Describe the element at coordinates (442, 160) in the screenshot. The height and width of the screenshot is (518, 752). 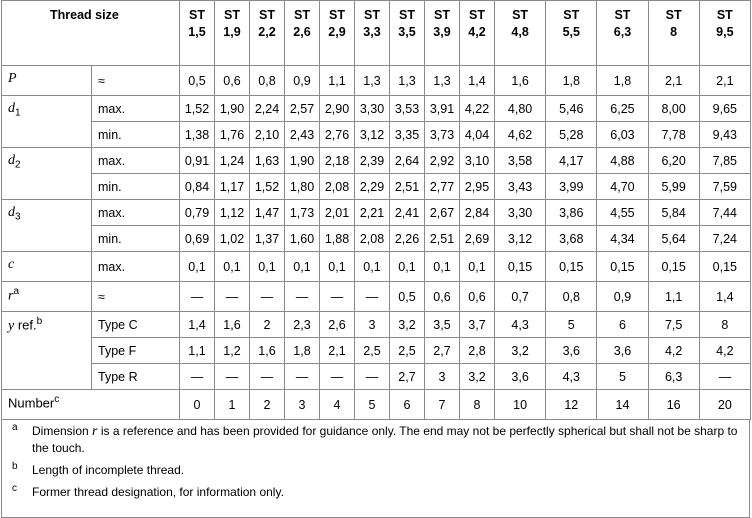
I see `value-cell: 2,92` at that location.